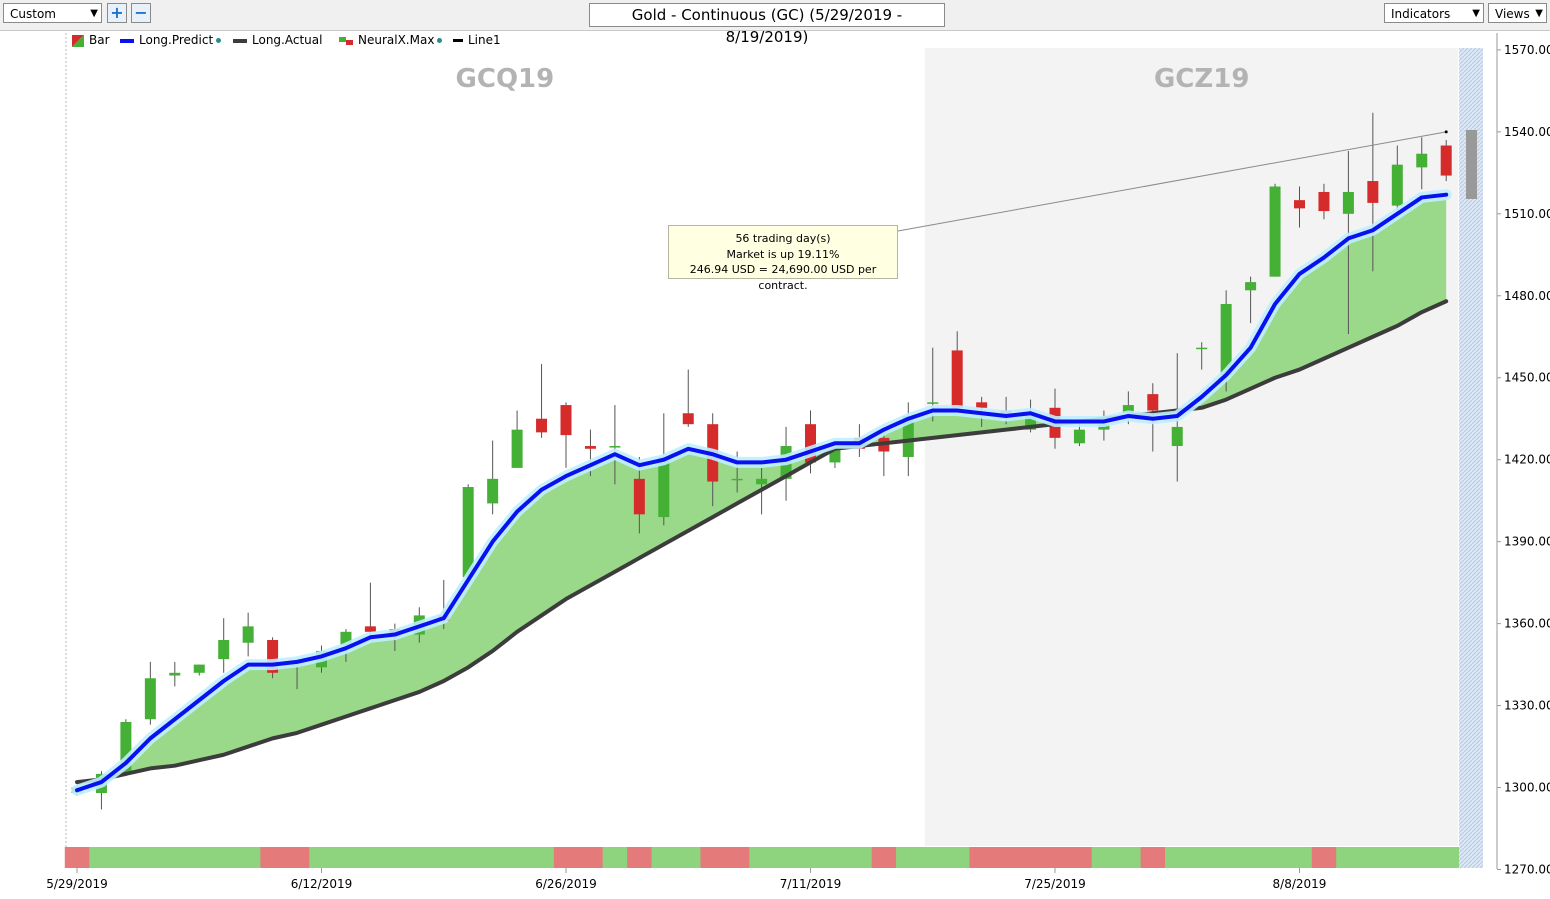 The width and height of the screenshot is (1550, 899). Describe the element at coordinates (1527, 788) in the screenshot. I see `y-tick-label: 1300.00` at that location.